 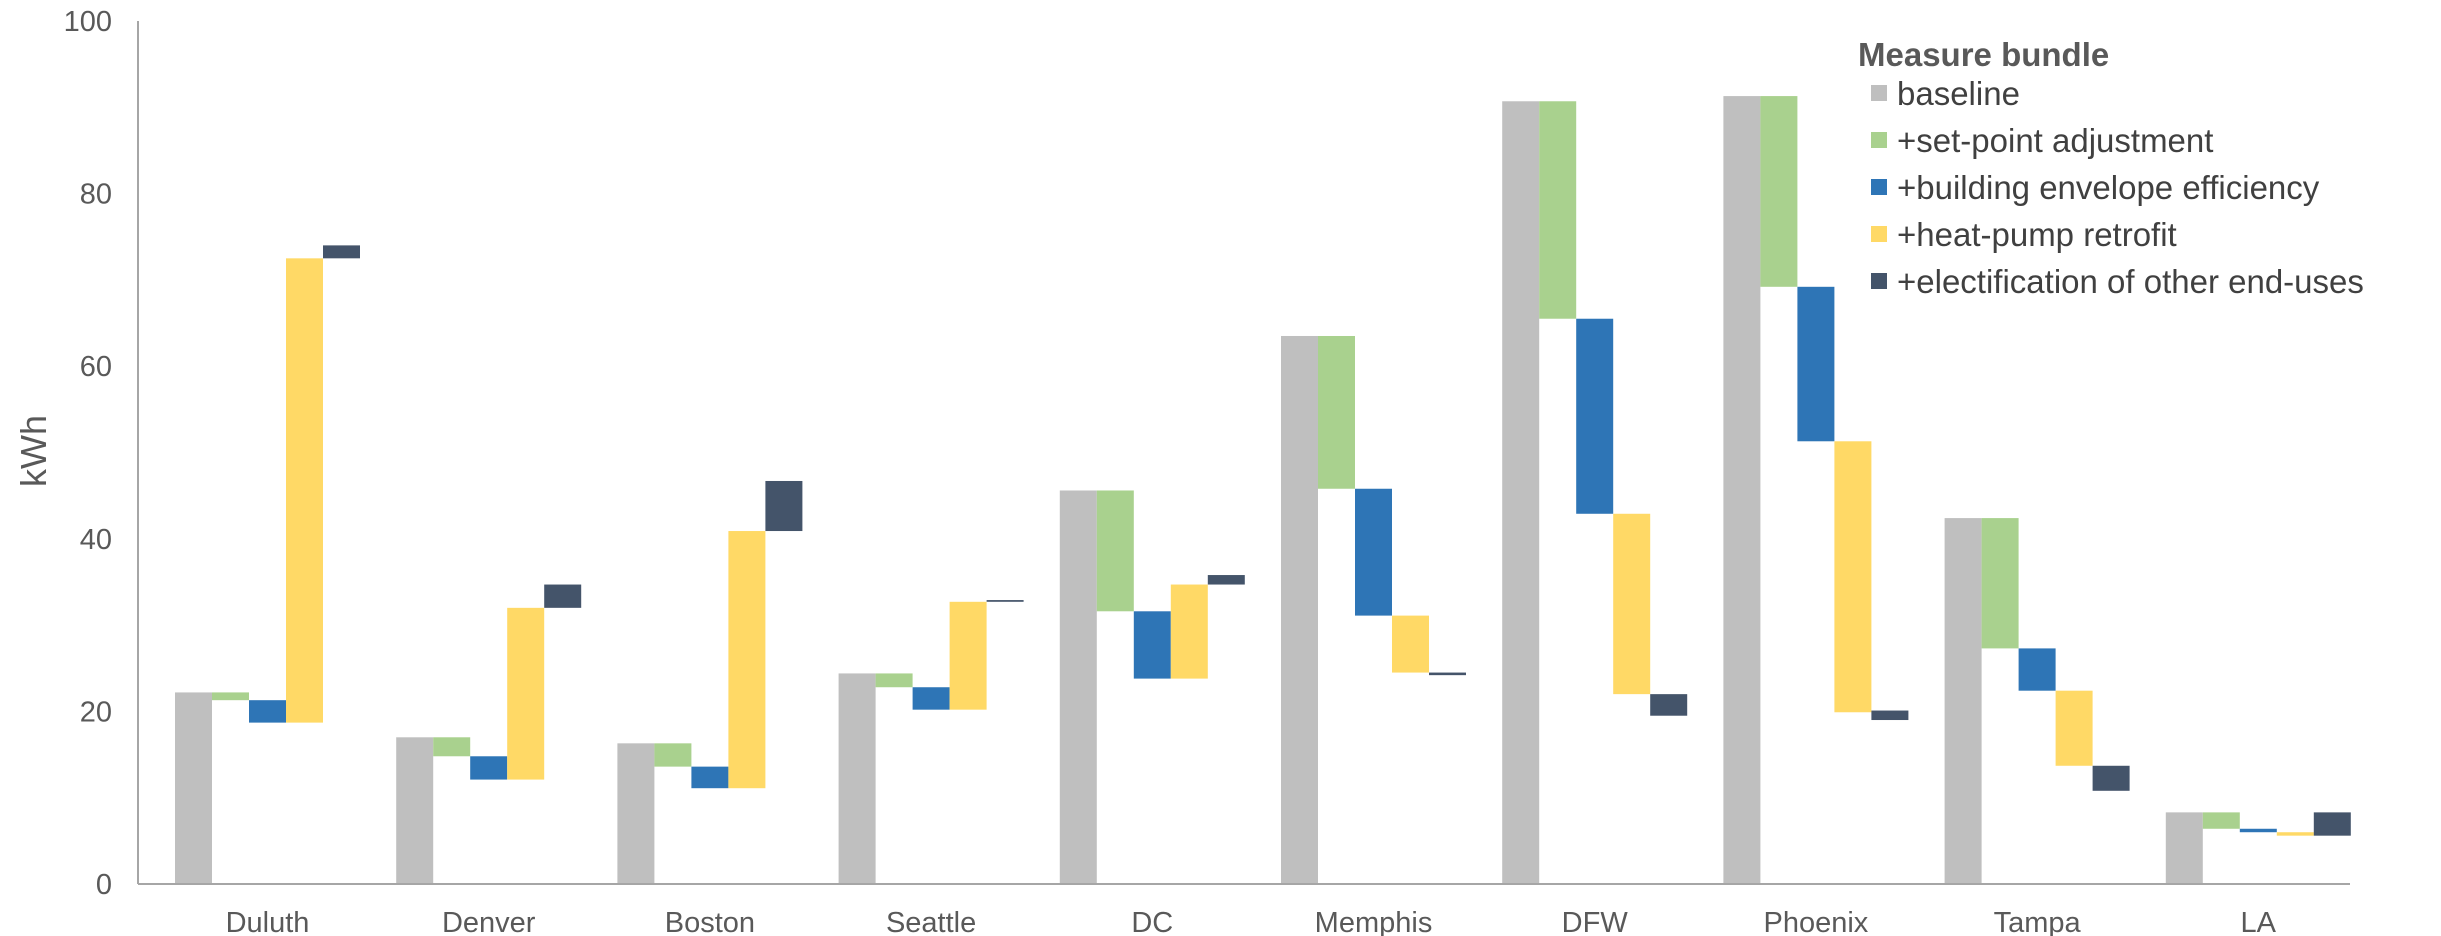 I want to click on y-axis-title: kWh, so click(x=33, y=451).